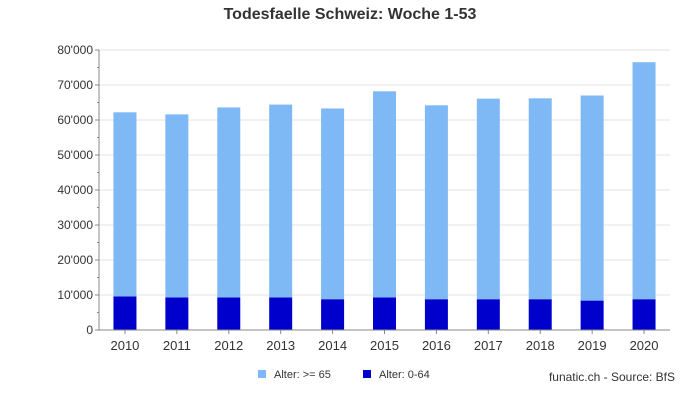  Describe the element at coordinates (350, 14) in the screenshot. I see `chart-title: Todesfaelle Schweiz: Woche 1-53` at that location.